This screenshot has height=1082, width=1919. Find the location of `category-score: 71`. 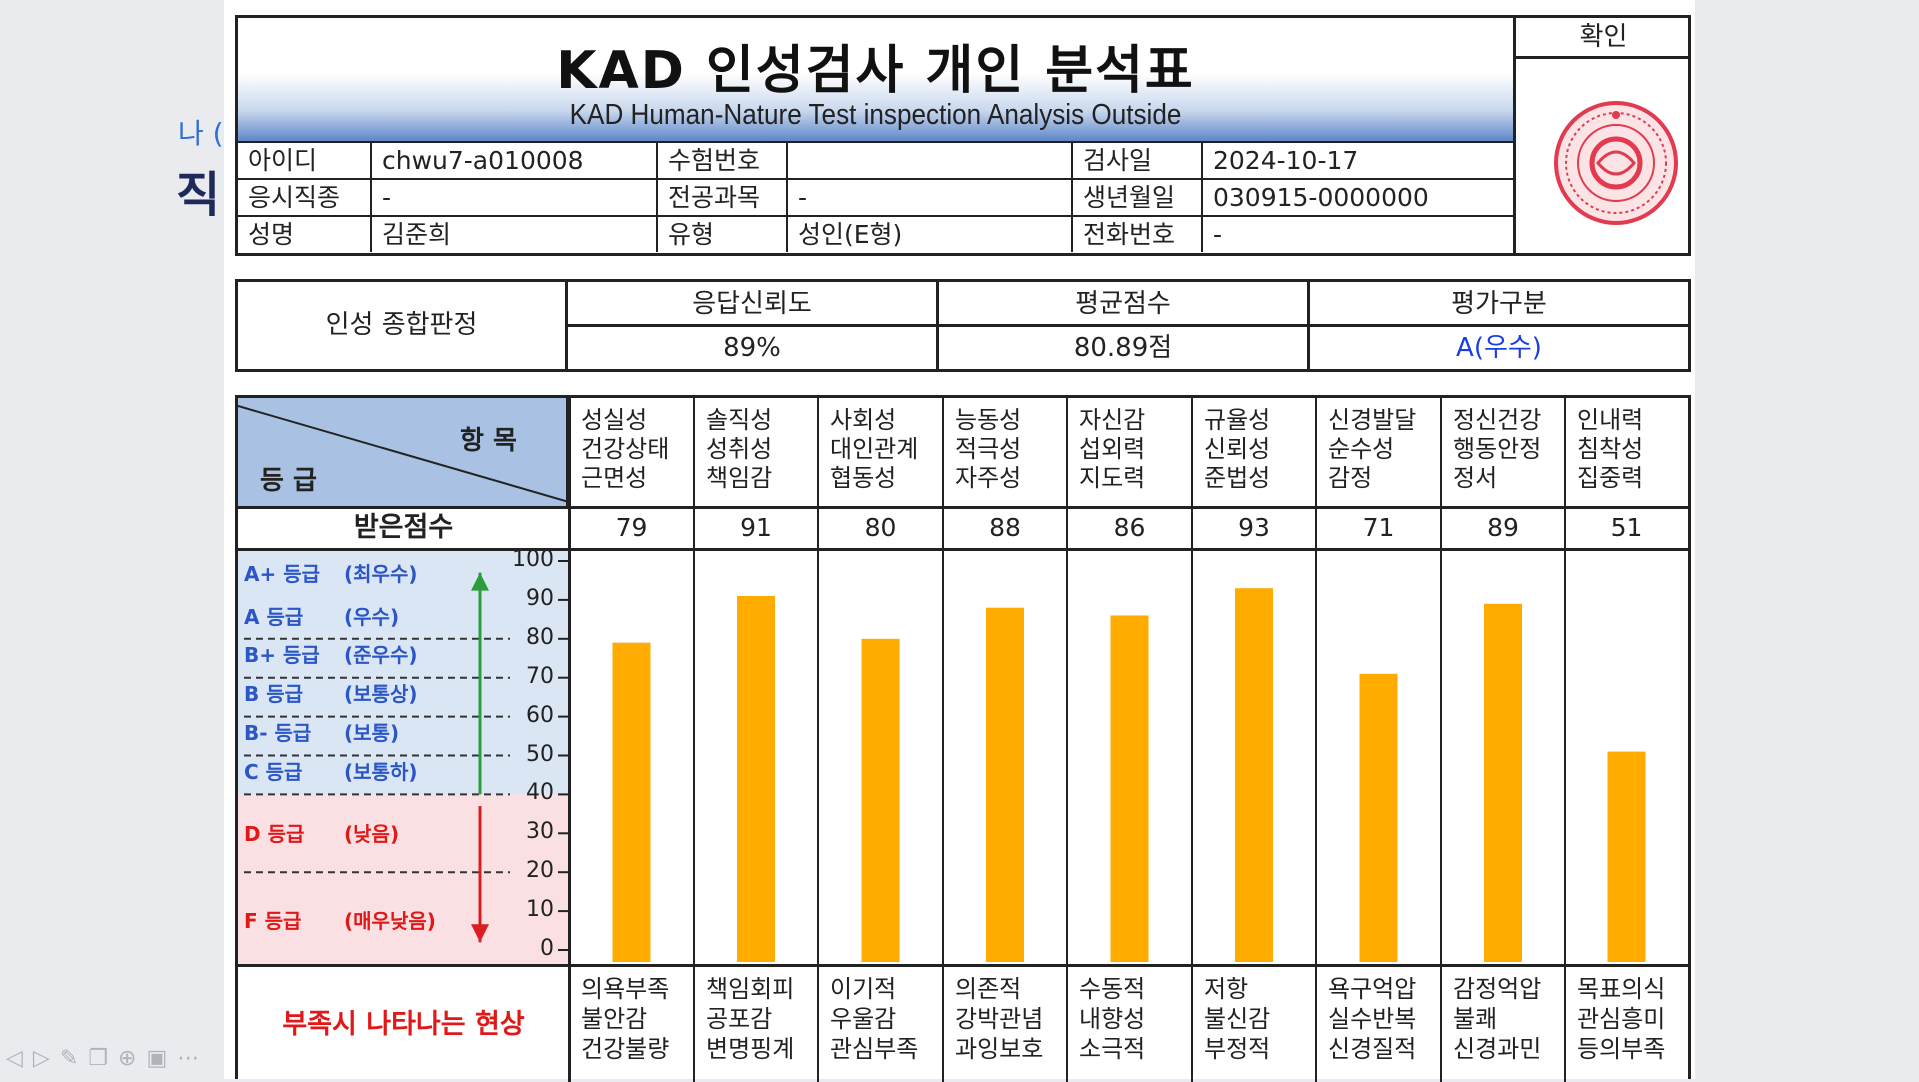

category-score: 71 is located at coordinates (1378, 527).